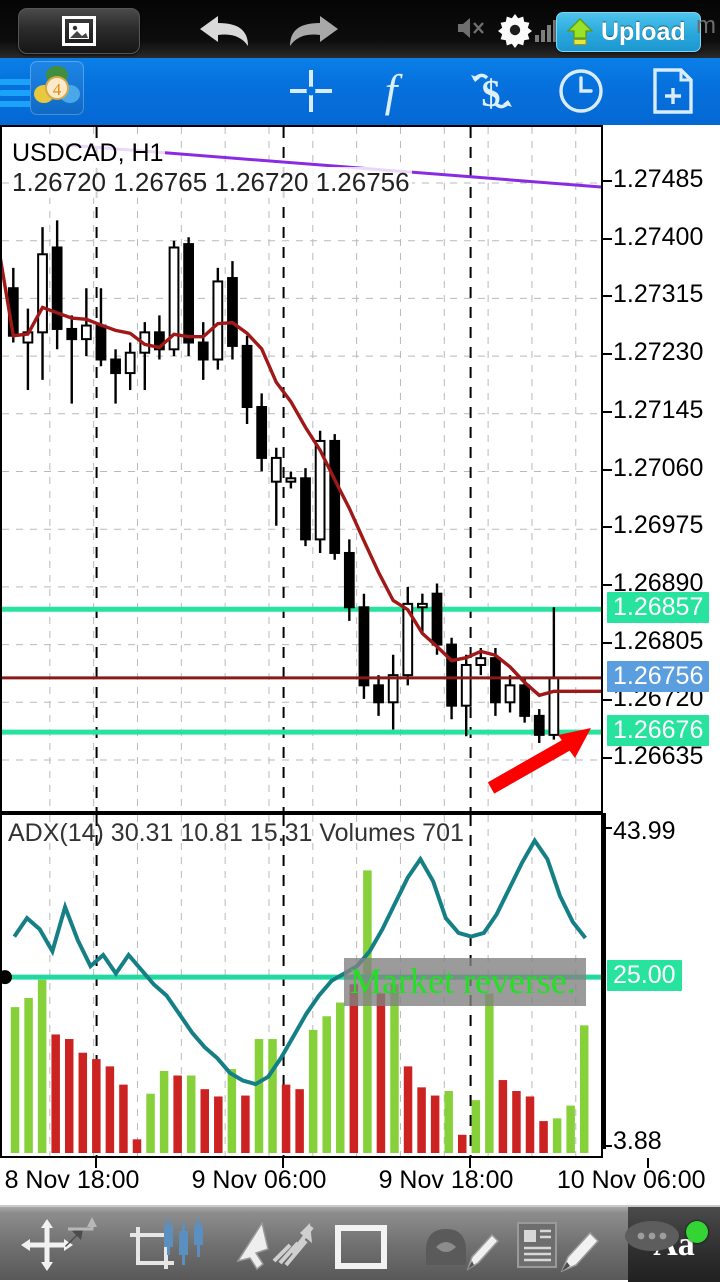  Describe the element at coordinates (697, 1232) in the screenshot. I see `text-tool-active-indicator` at that location.